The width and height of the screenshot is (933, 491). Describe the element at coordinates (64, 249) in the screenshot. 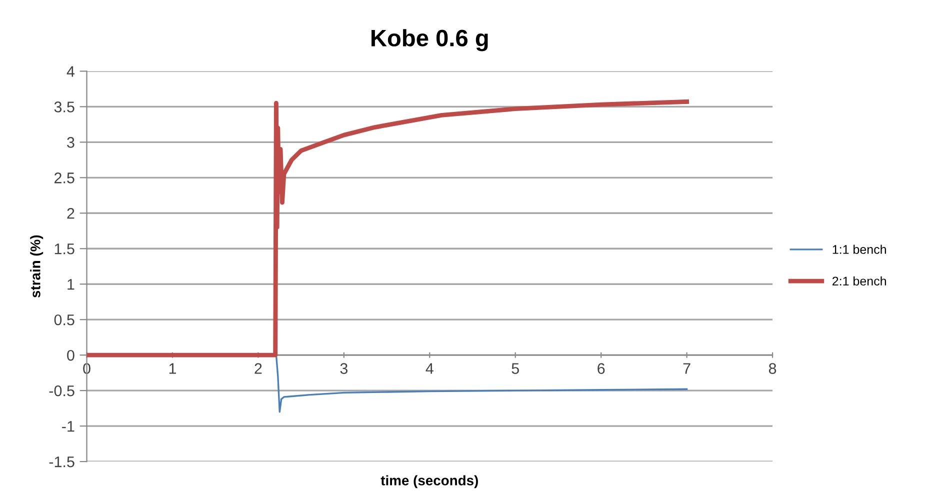

I see `y-tick-label: 1.5` at that location.